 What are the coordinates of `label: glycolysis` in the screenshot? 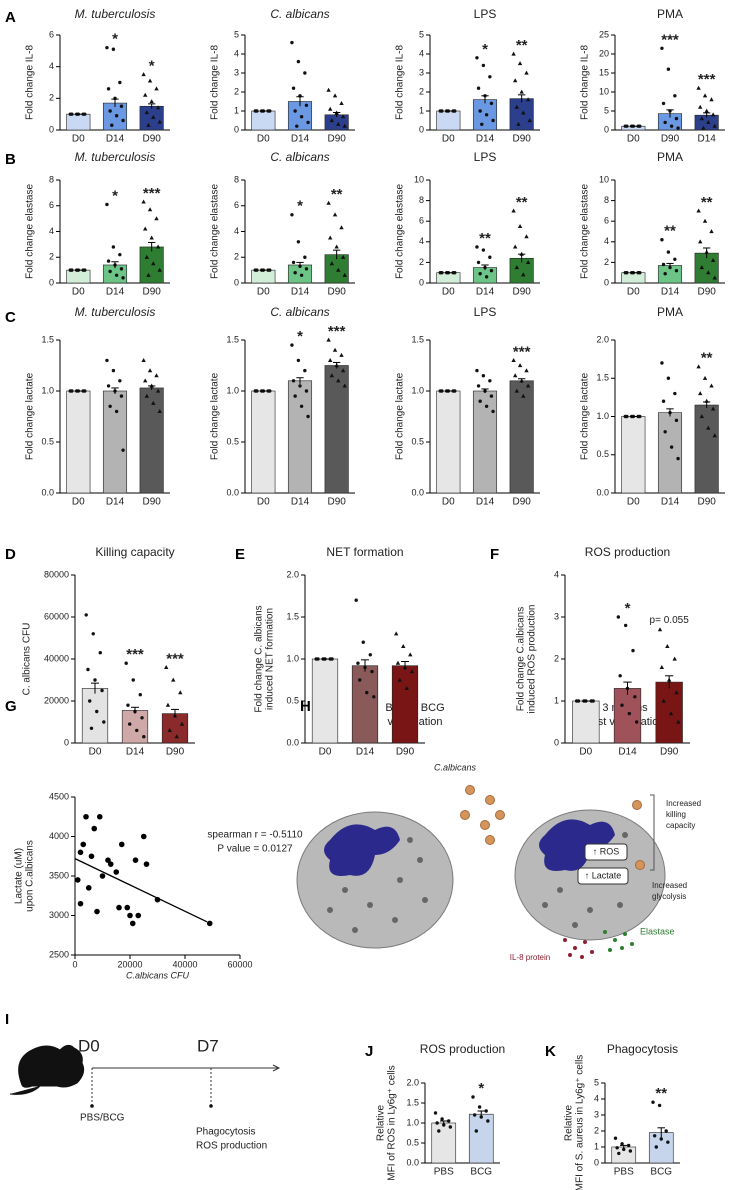 It's located at (669, 896).